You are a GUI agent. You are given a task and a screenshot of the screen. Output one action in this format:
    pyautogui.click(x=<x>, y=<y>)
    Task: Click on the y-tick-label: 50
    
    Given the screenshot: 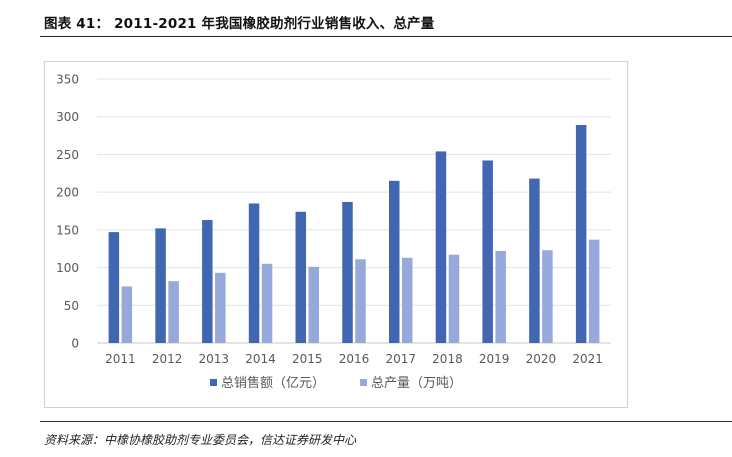 What is the action you would take?
    pyautogui.click(x=71, y=306)
    